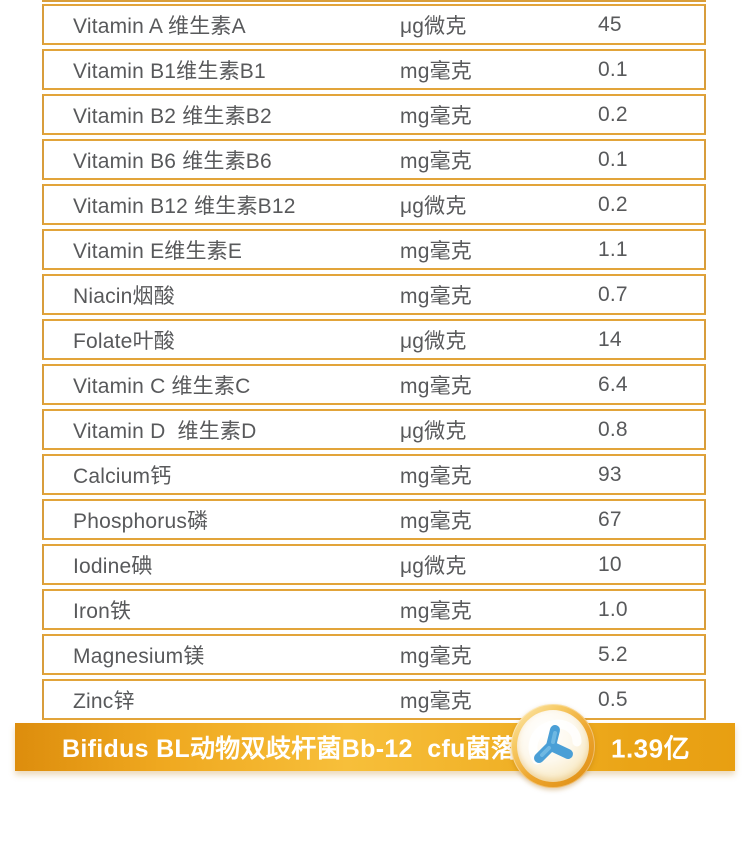  What do you see at coordinates (374, 429) in the screenshot?
I see `table-row: Vitamin D 维生素D μg微克 0.8` at bounding box center [374, 429].